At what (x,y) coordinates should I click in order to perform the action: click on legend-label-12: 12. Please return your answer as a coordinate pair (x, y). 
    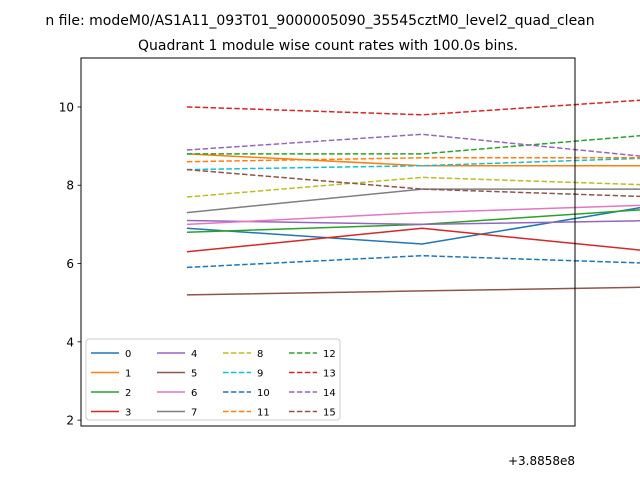
    Looking at the image, I should click on (329, 354).